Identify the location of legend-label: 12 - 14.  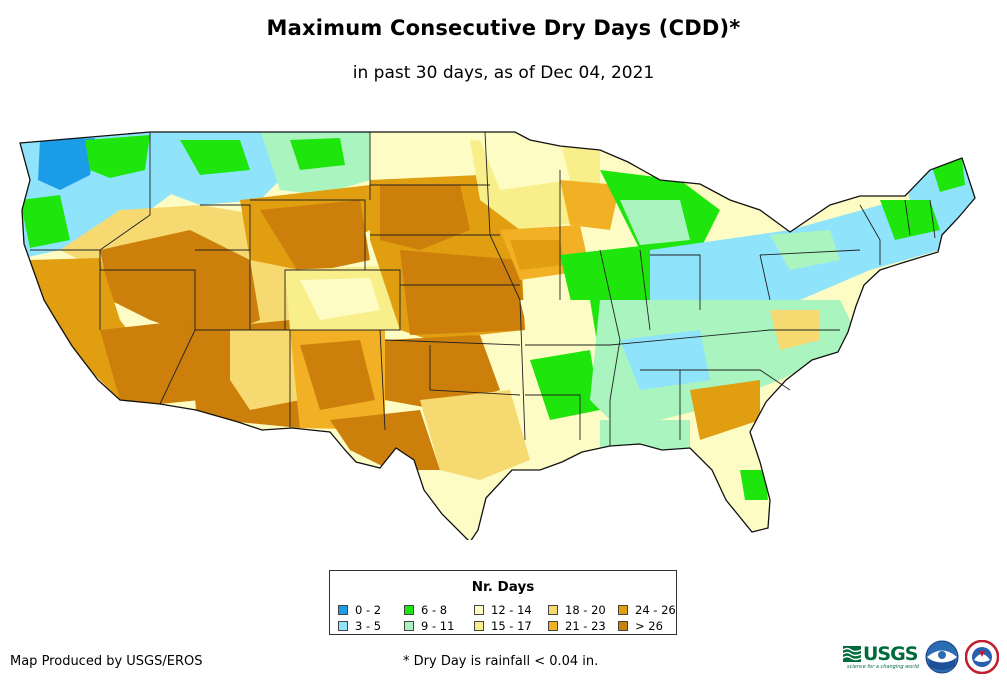
(511, 610).